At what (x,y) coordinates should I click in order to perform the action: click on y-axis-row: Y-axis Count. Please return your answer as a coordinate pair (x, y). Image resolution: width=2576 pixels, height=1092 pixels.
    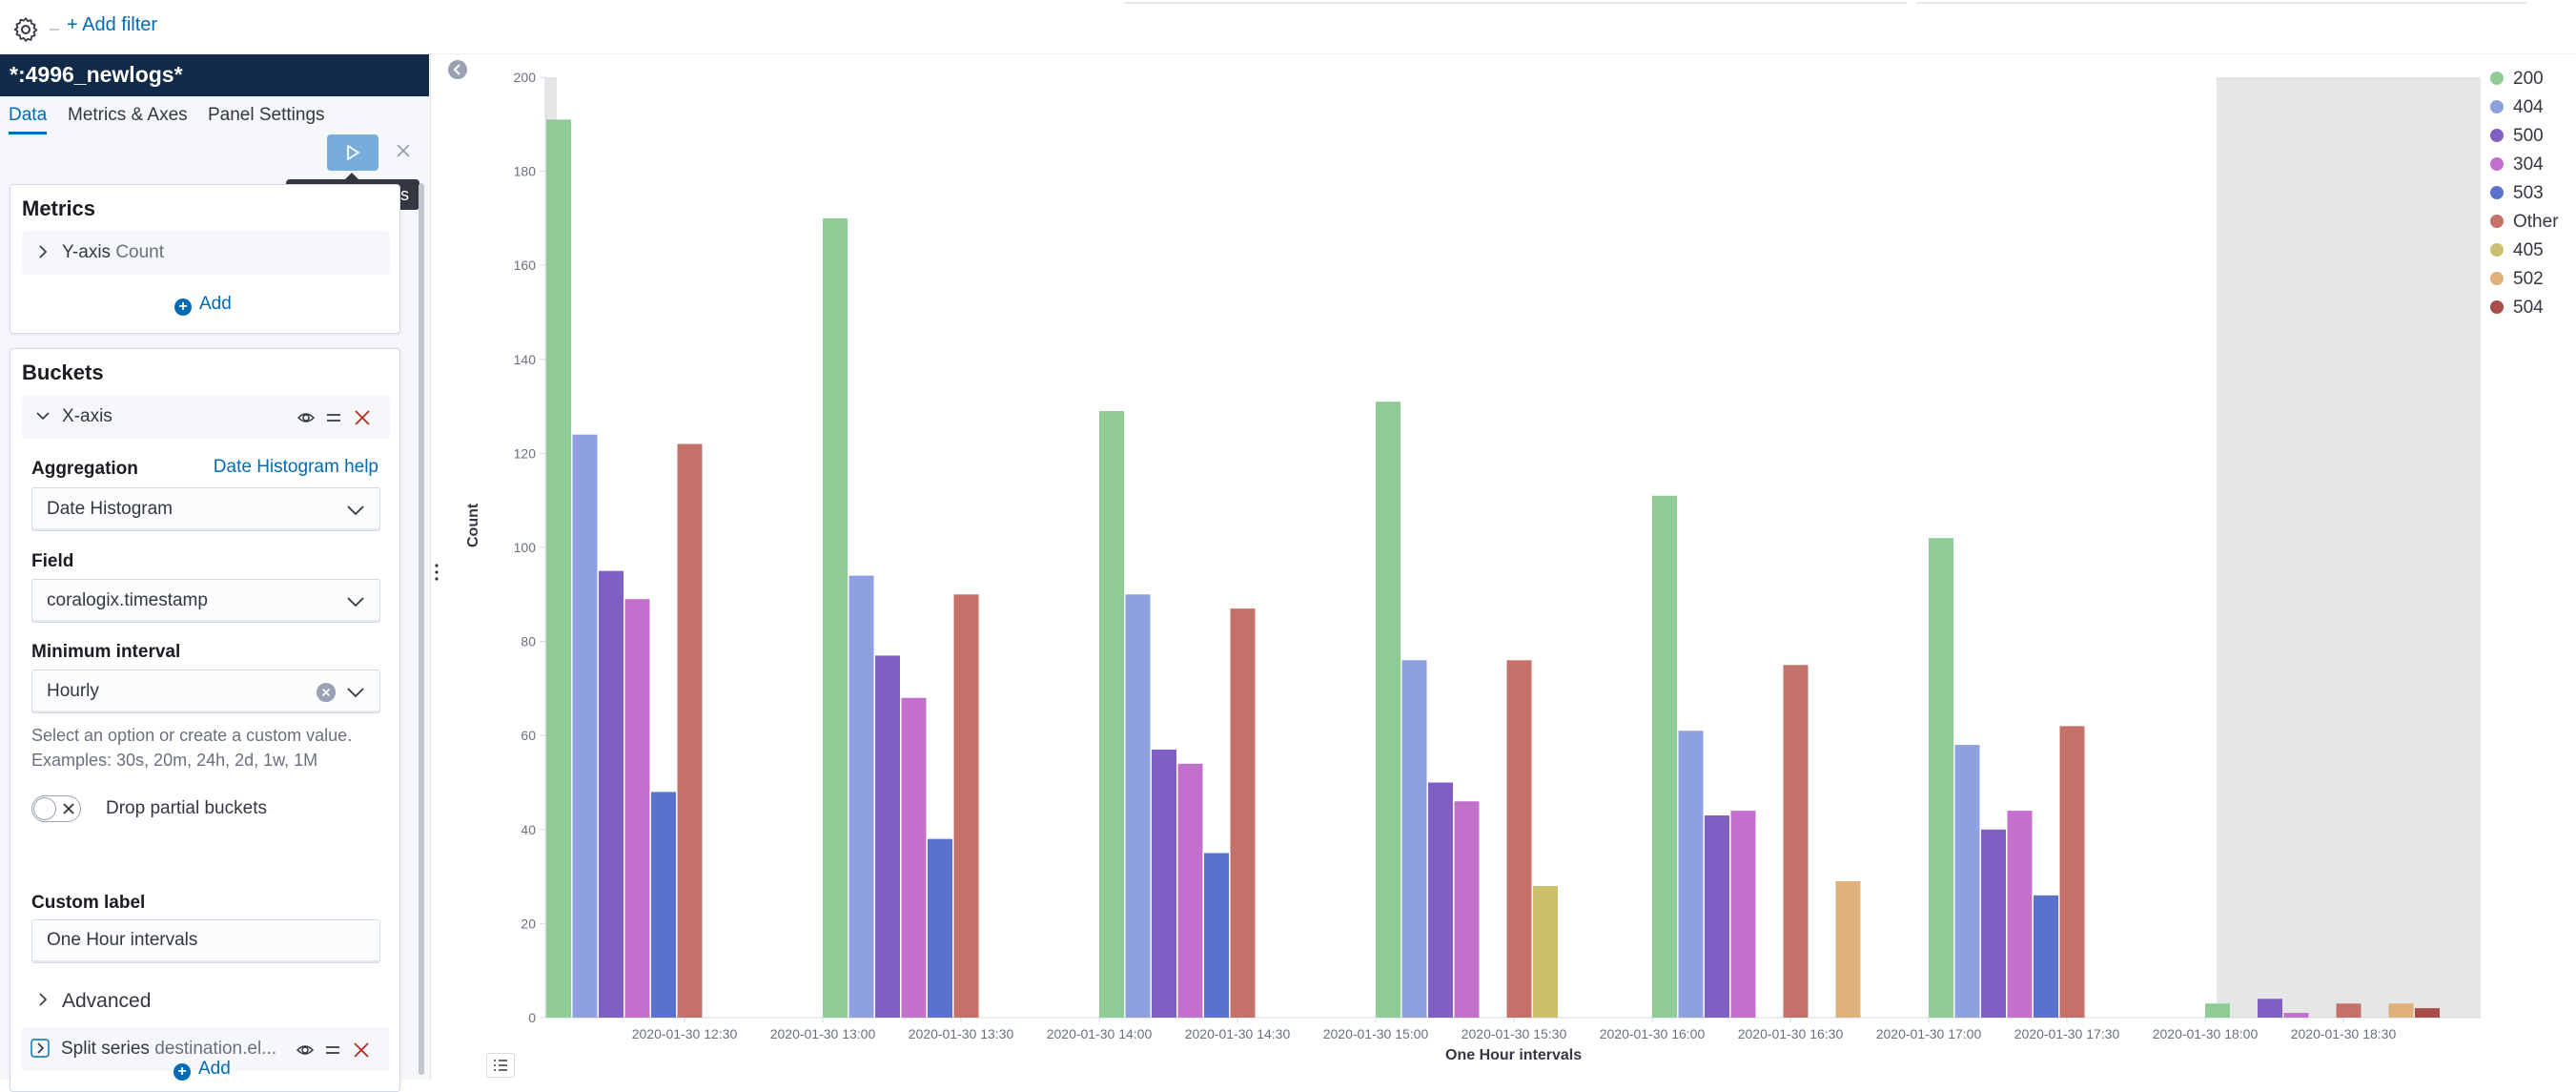
    Looking at the image, I should click on (206, 253).